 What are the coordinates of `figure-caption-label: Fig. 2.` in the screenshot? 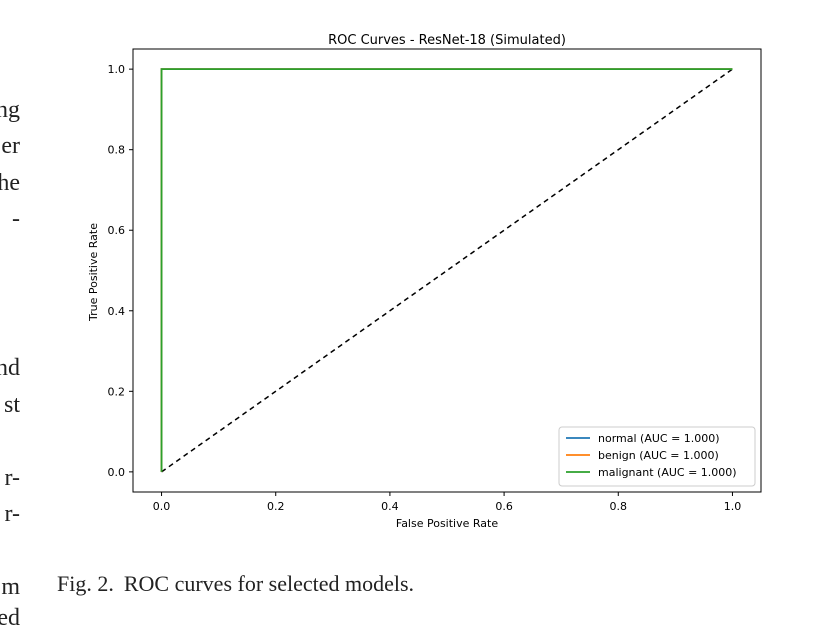 It's located at (85, 583).